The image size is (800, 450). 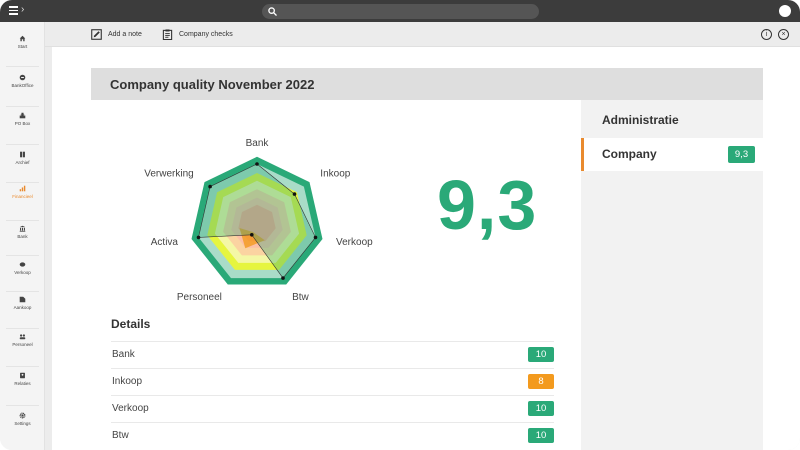 I want to click on sidebar-item-verkoop: Verkoop, so click(x=22, y=278).